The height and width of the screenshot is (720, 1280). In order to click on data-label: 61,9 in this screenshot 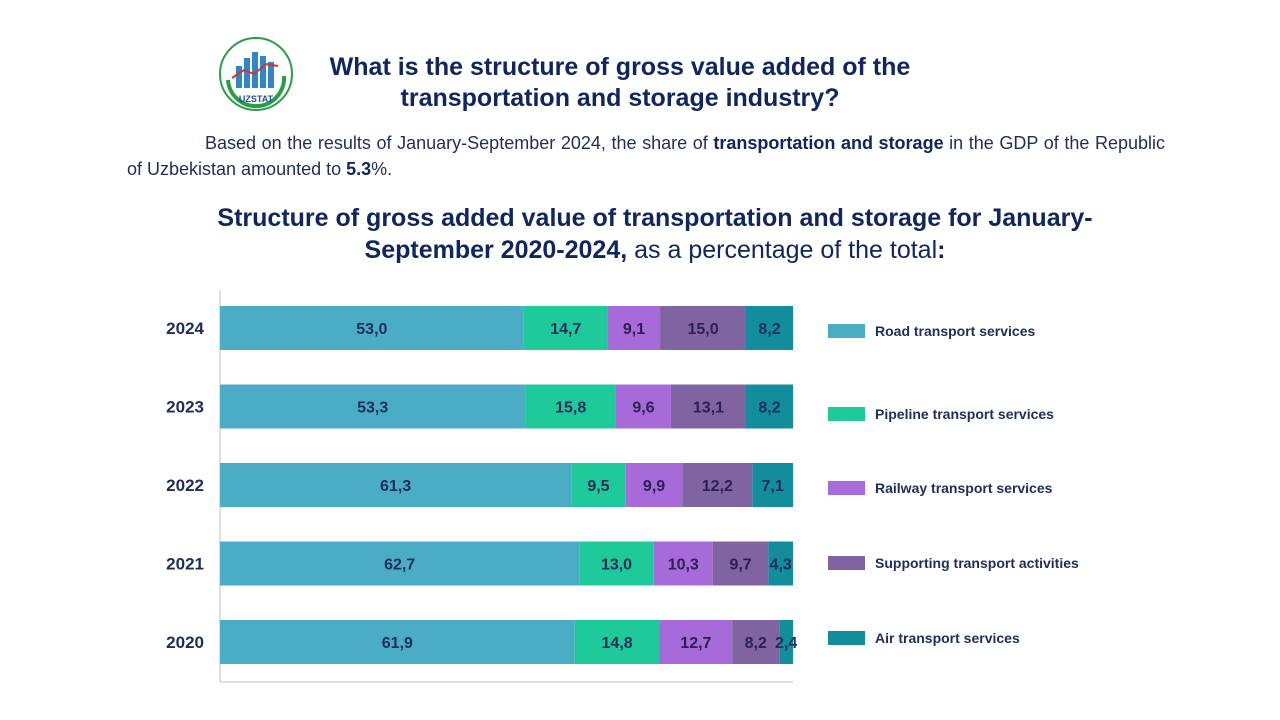, I will do `click(397, 643)`.